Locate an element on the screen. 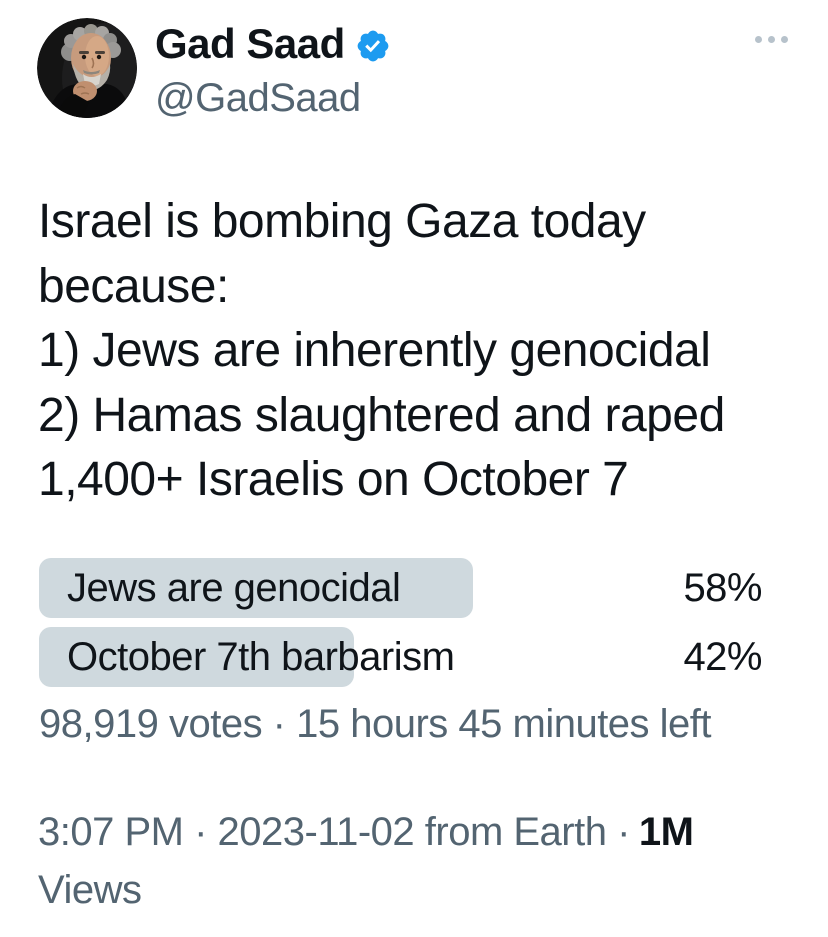 This screenshot has height=937, width=828. poll-status: 98,919 votes · 15 hours 45 minutes left is located at coordinates (375, 724).